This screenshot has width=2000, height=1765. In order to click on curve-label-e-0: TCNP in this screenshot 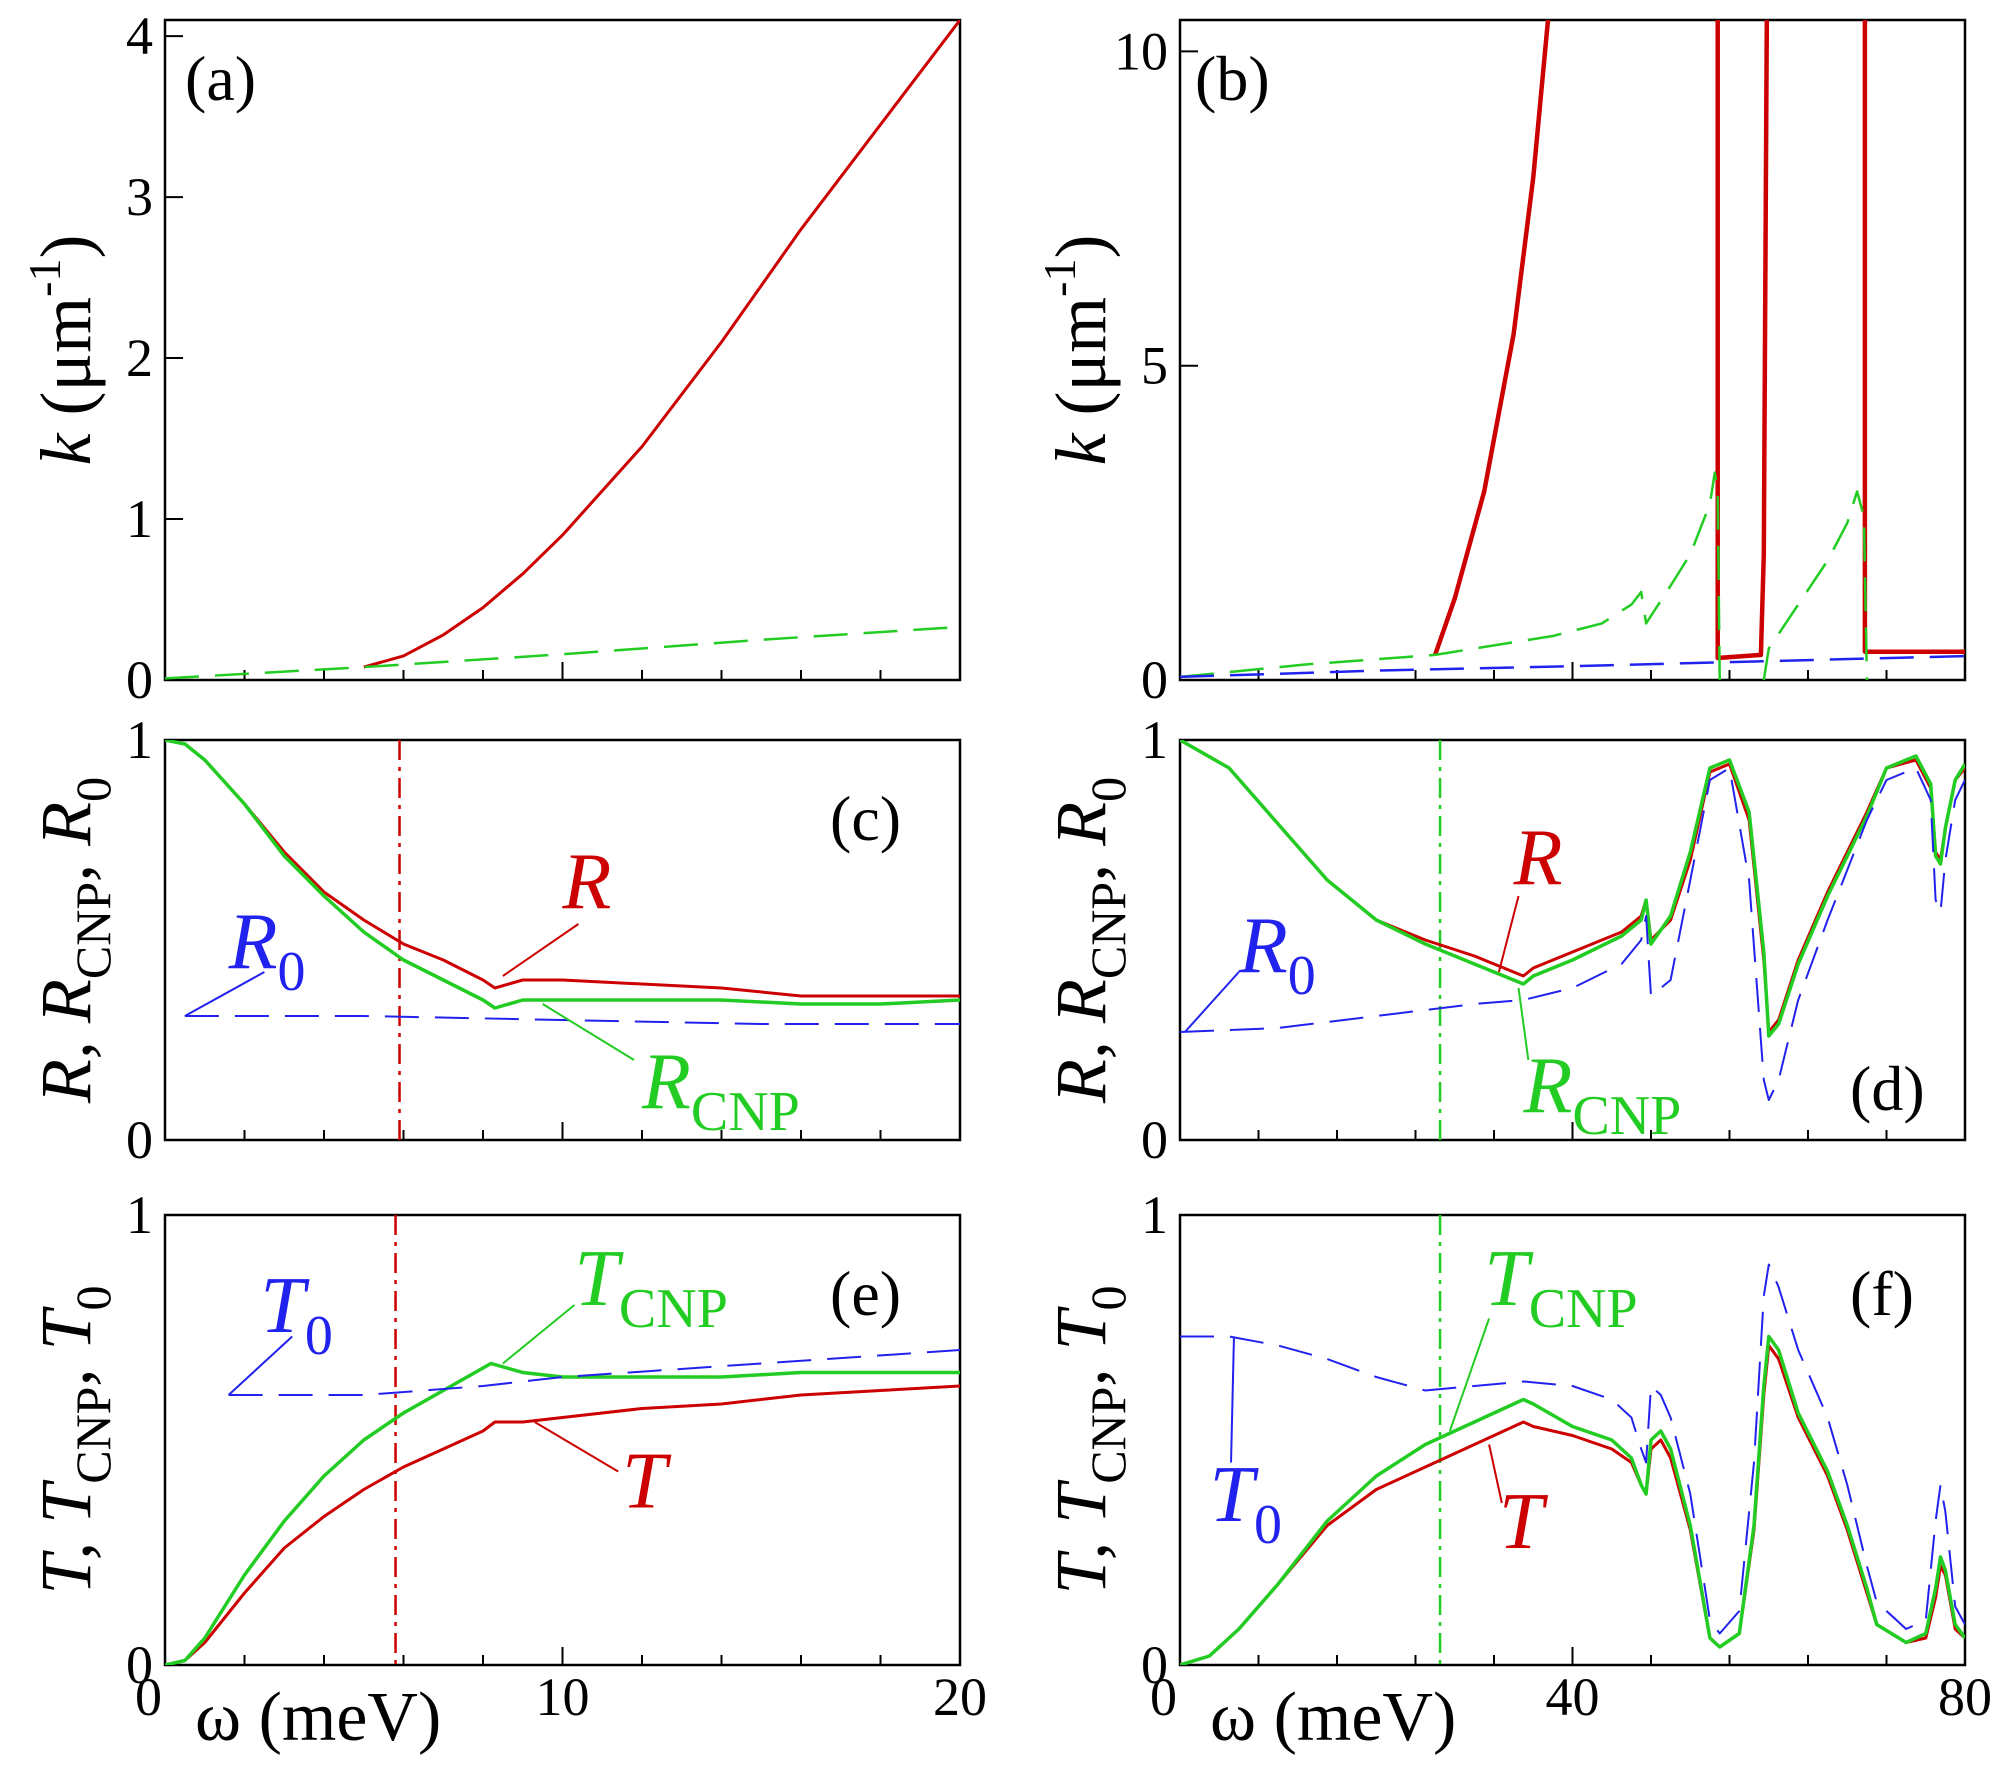, I will do `click(650, 1287)`.